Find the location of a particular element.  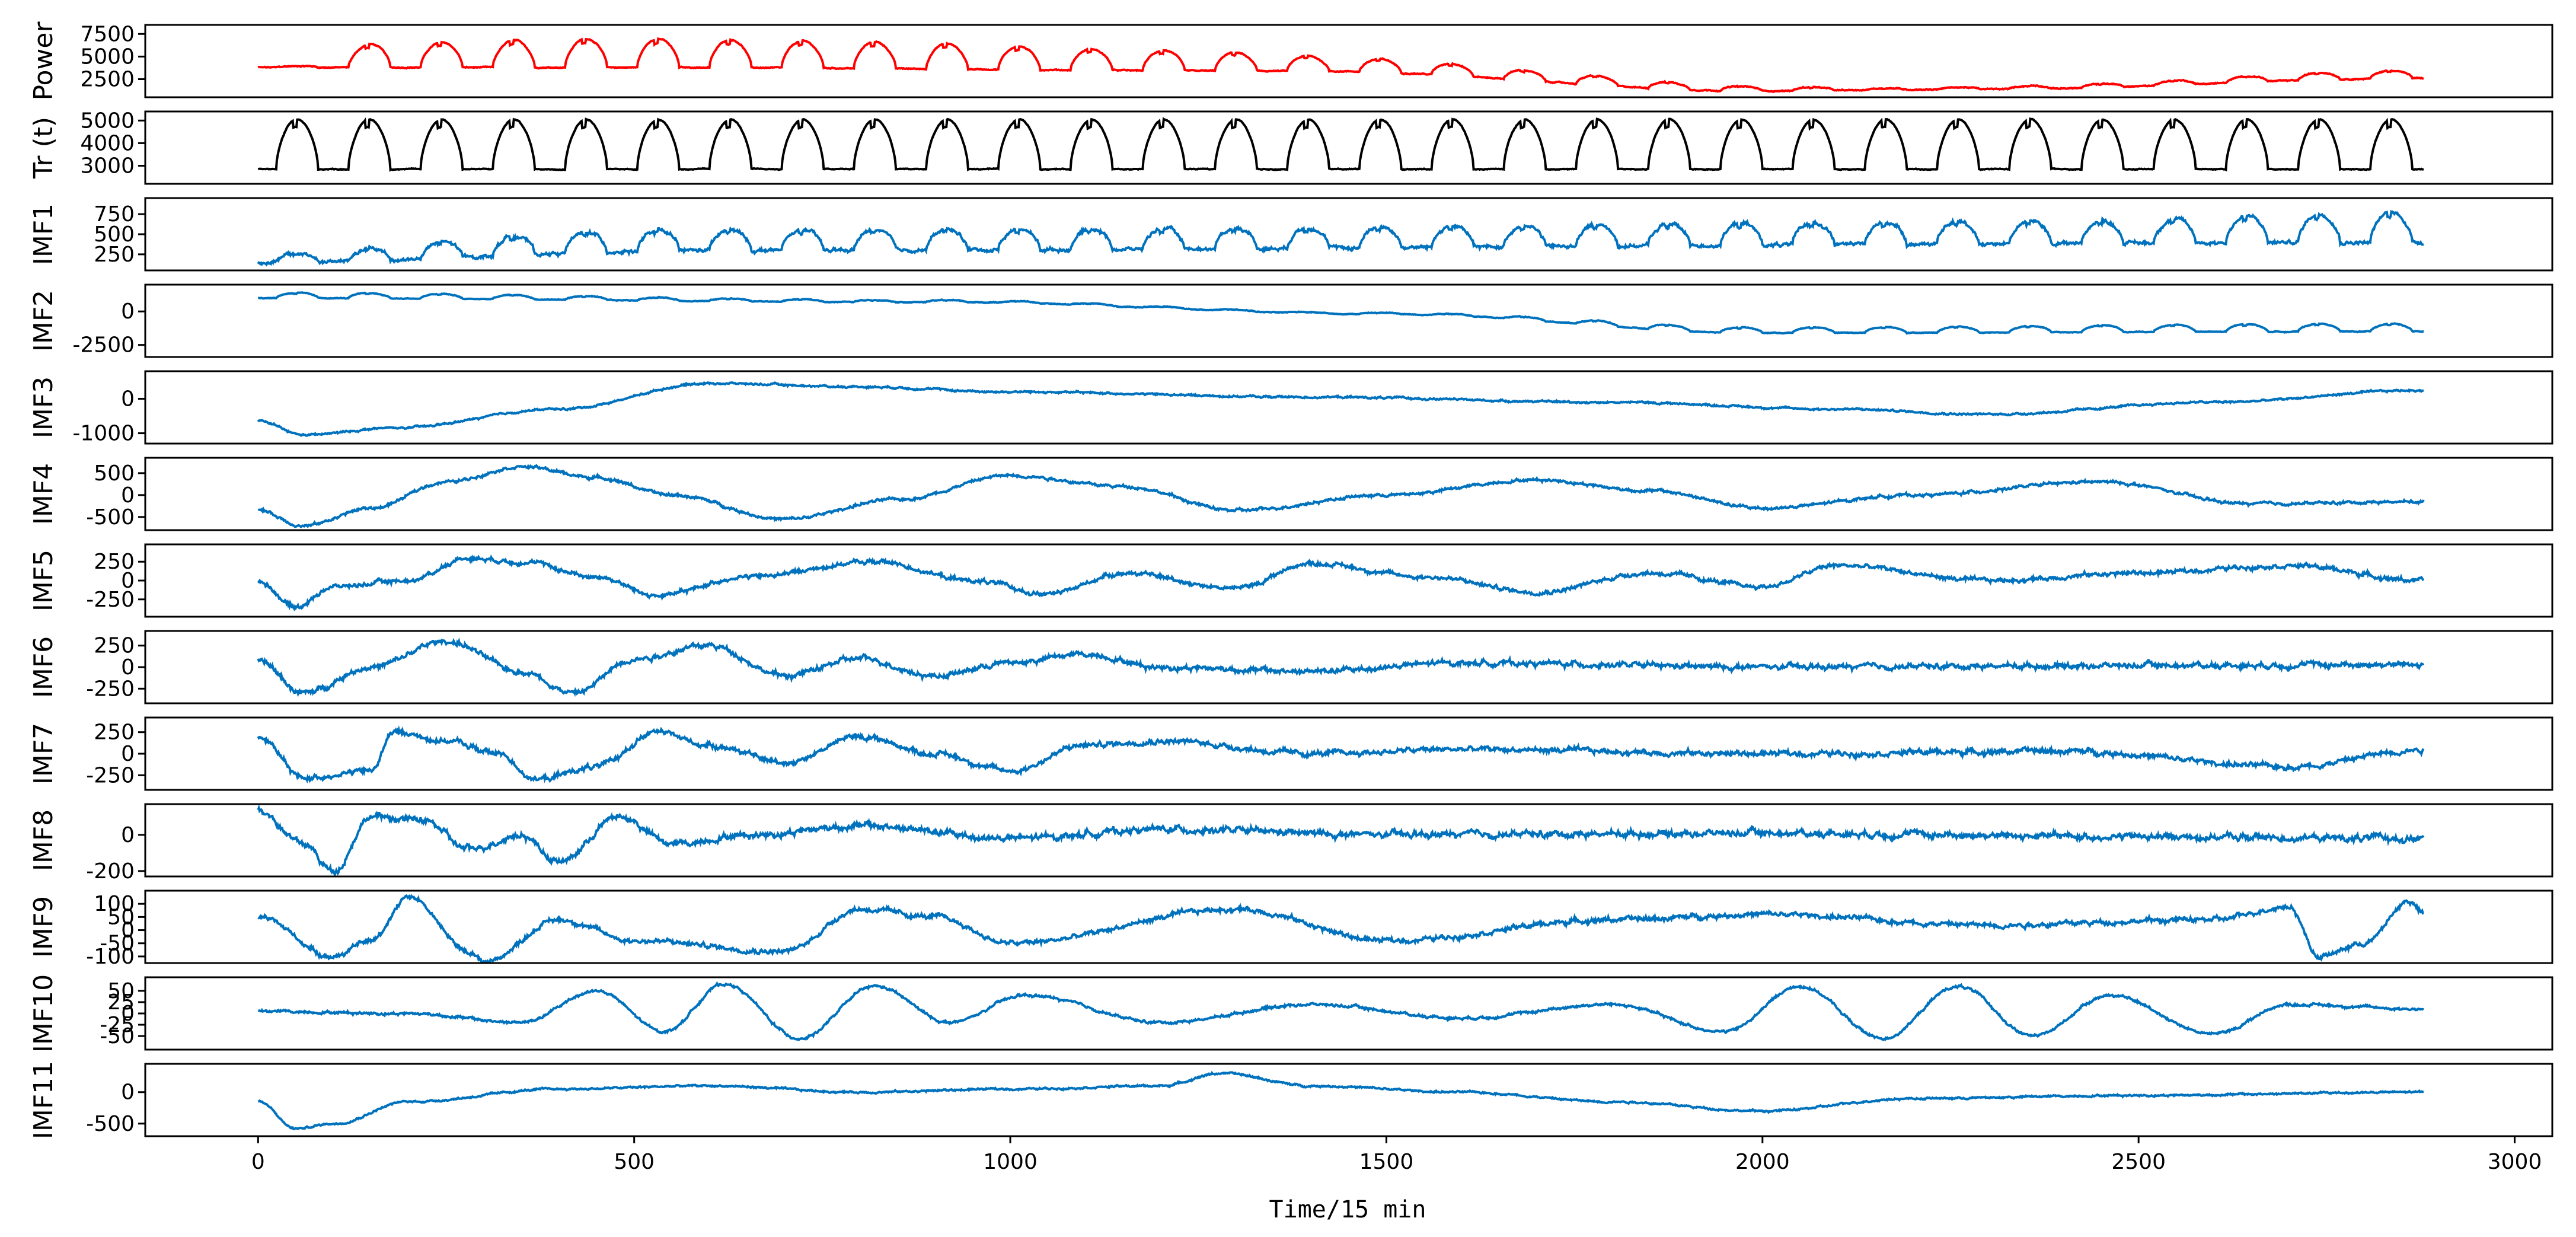

series-line-imf5 is located at coordinates (1341, 583).